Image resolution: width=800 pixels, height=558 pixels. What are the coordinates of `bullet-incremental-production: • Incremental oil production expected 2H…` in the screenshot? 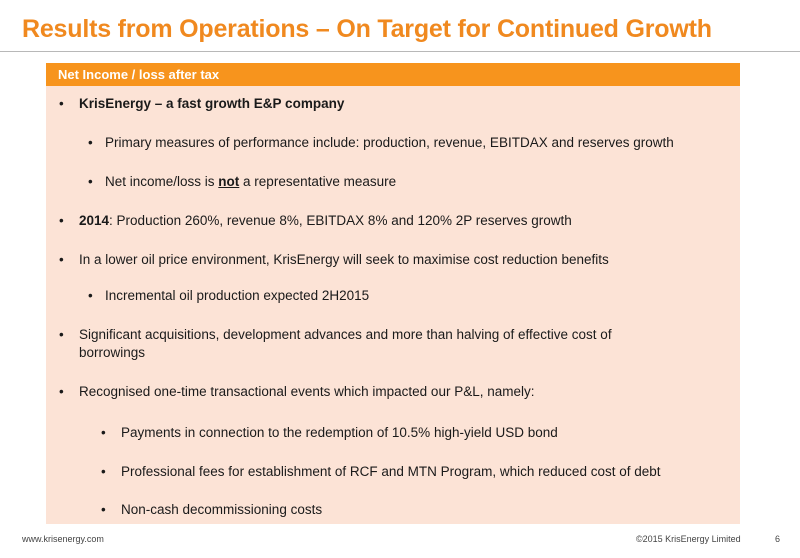 It's located at (229, 295).